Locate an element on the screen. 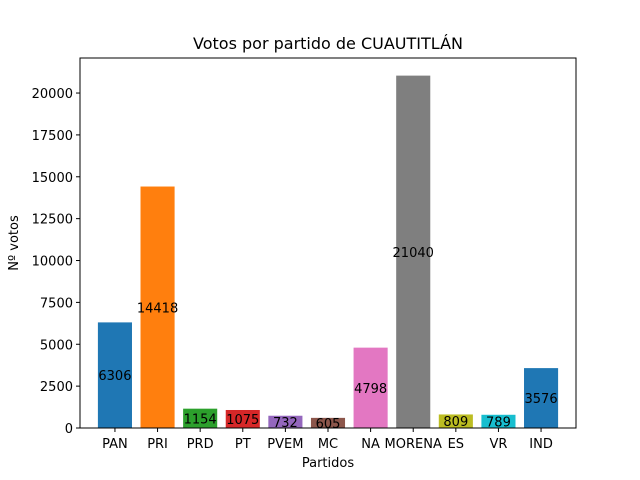 This screenshot has height=480, width=640. y-axis-label: Nº votos is located at coordinates (14, 243).